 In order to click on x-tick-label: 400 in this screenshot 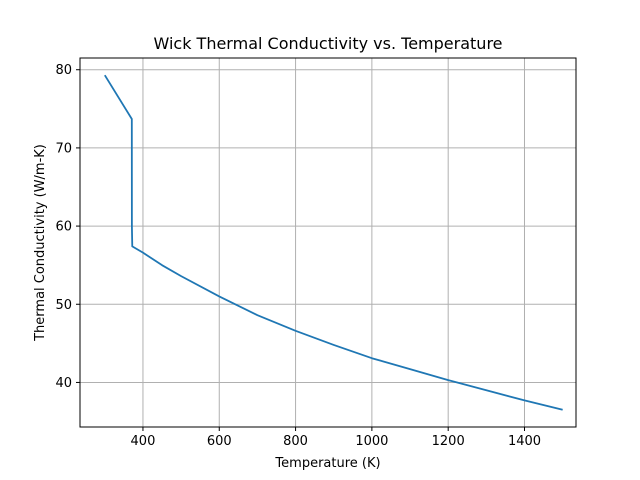, I will do `click(143, 441)`.